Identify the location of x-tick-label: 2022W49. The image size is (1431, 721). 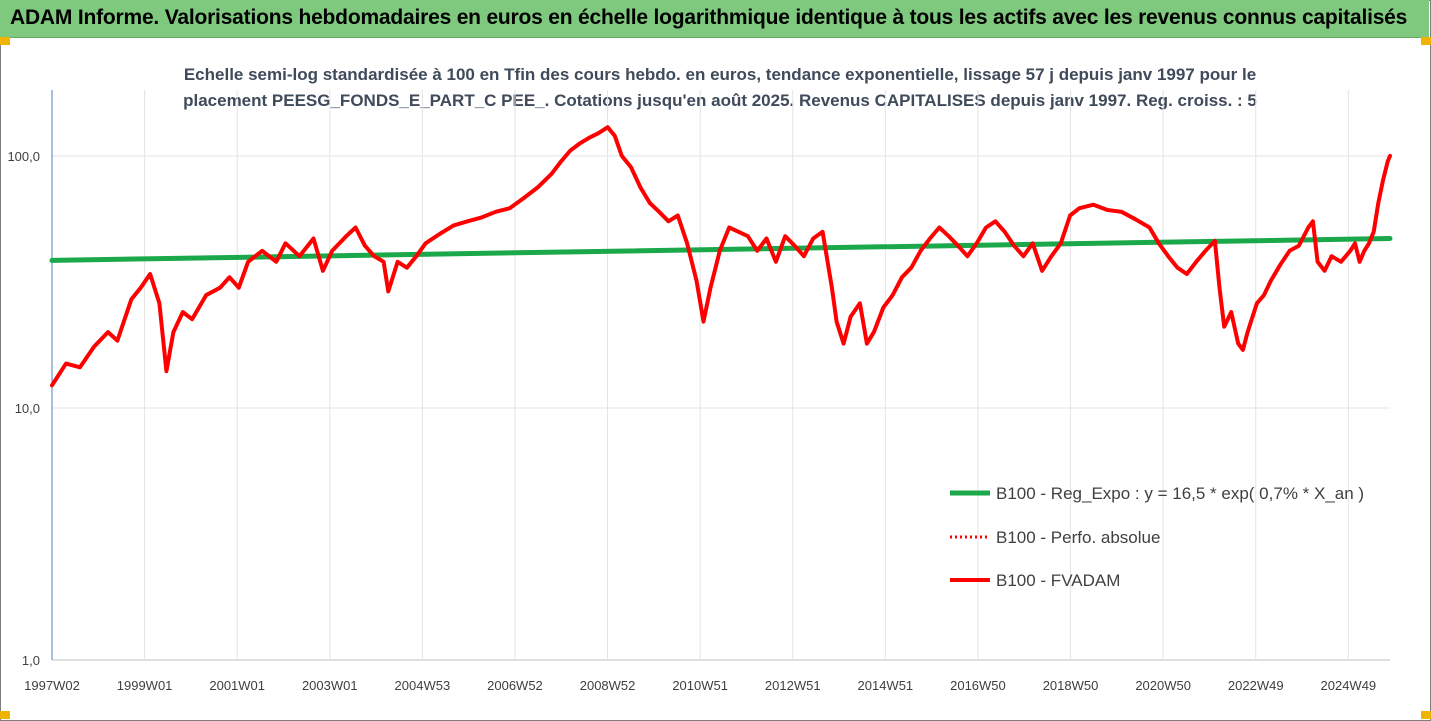
(1256, 685).